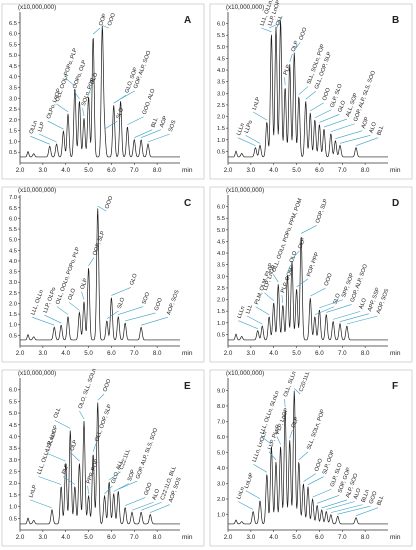  What do you see at coordinates (251, 353) in the screenshot?
I see `x-tick-label: 3.0` at bounding box center [251, 353].